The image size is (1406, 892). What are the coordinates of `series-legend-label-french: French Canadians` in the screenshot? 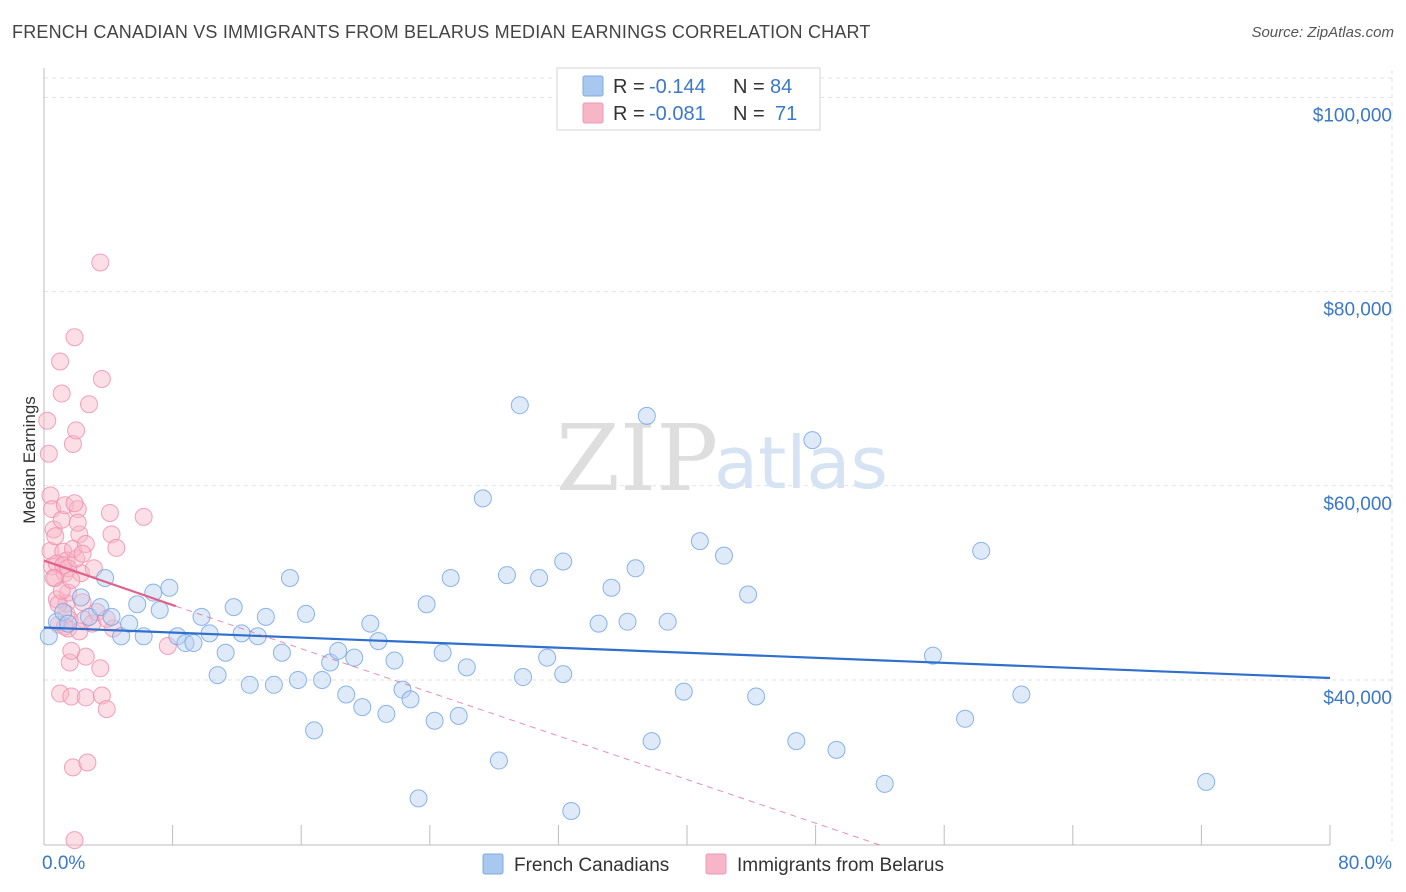 It's located at (591, 865).